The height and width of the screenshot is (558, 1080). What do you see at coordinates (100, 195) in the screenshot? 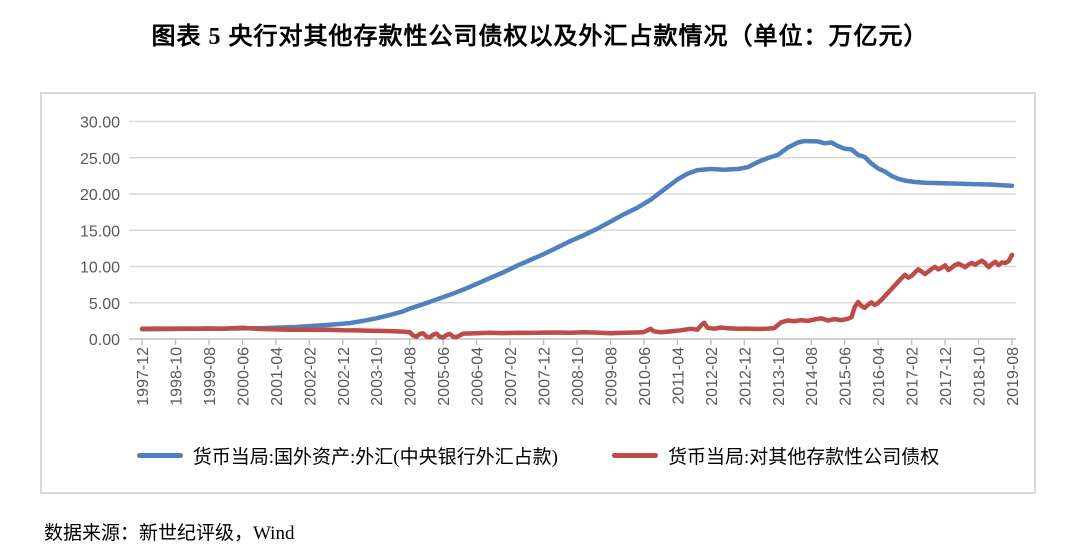
I see `y-axis-label: 20.00` at bounding box center [100, 195].